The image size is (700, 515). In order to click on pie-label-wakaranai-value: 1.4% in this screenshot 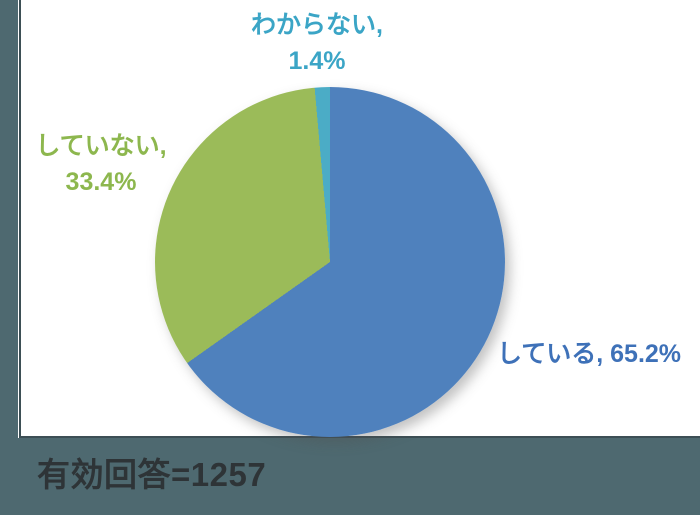, I will do `click(317, 61)`.